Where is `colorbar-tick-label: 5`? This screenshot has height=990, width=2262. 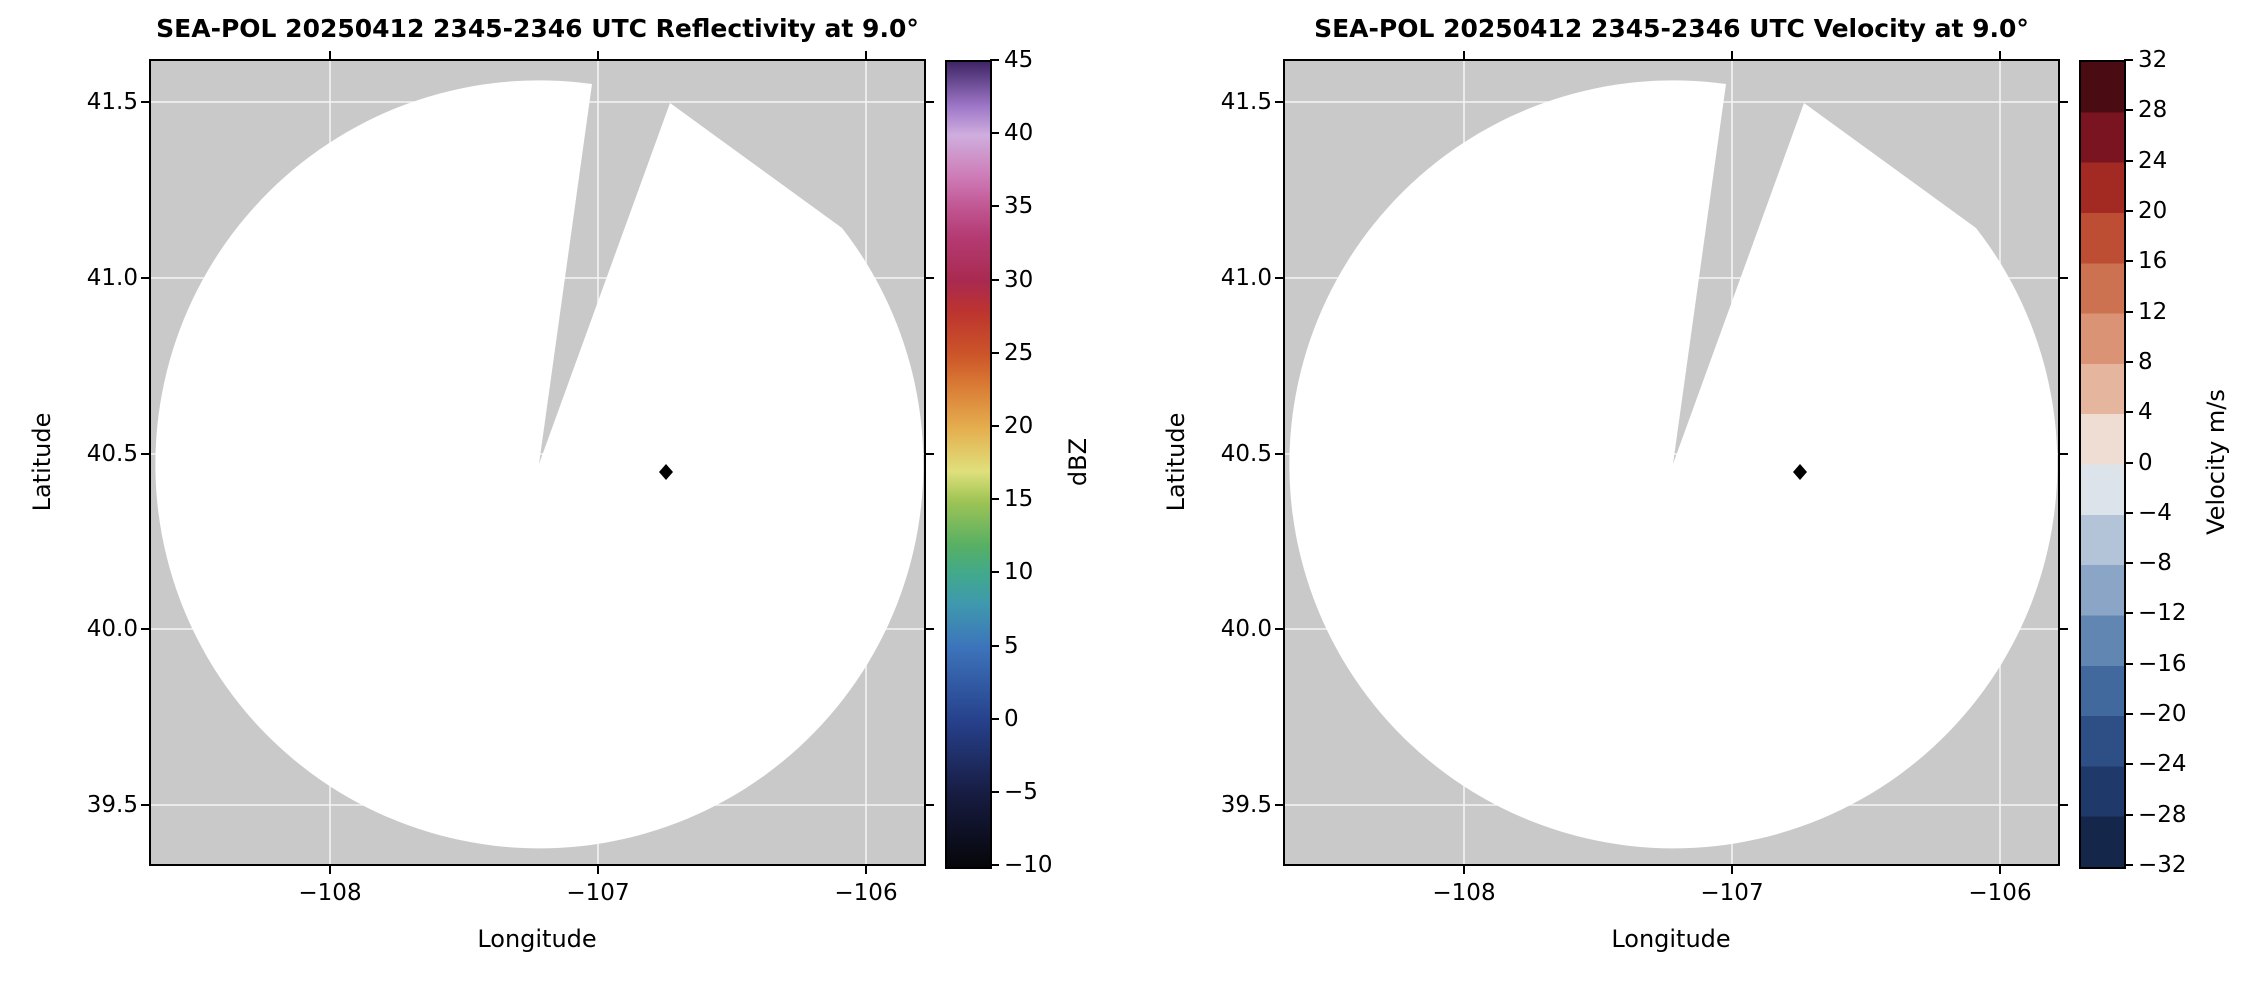
colorbar-tick-label: 5 is located at coordinates (1011, 646).